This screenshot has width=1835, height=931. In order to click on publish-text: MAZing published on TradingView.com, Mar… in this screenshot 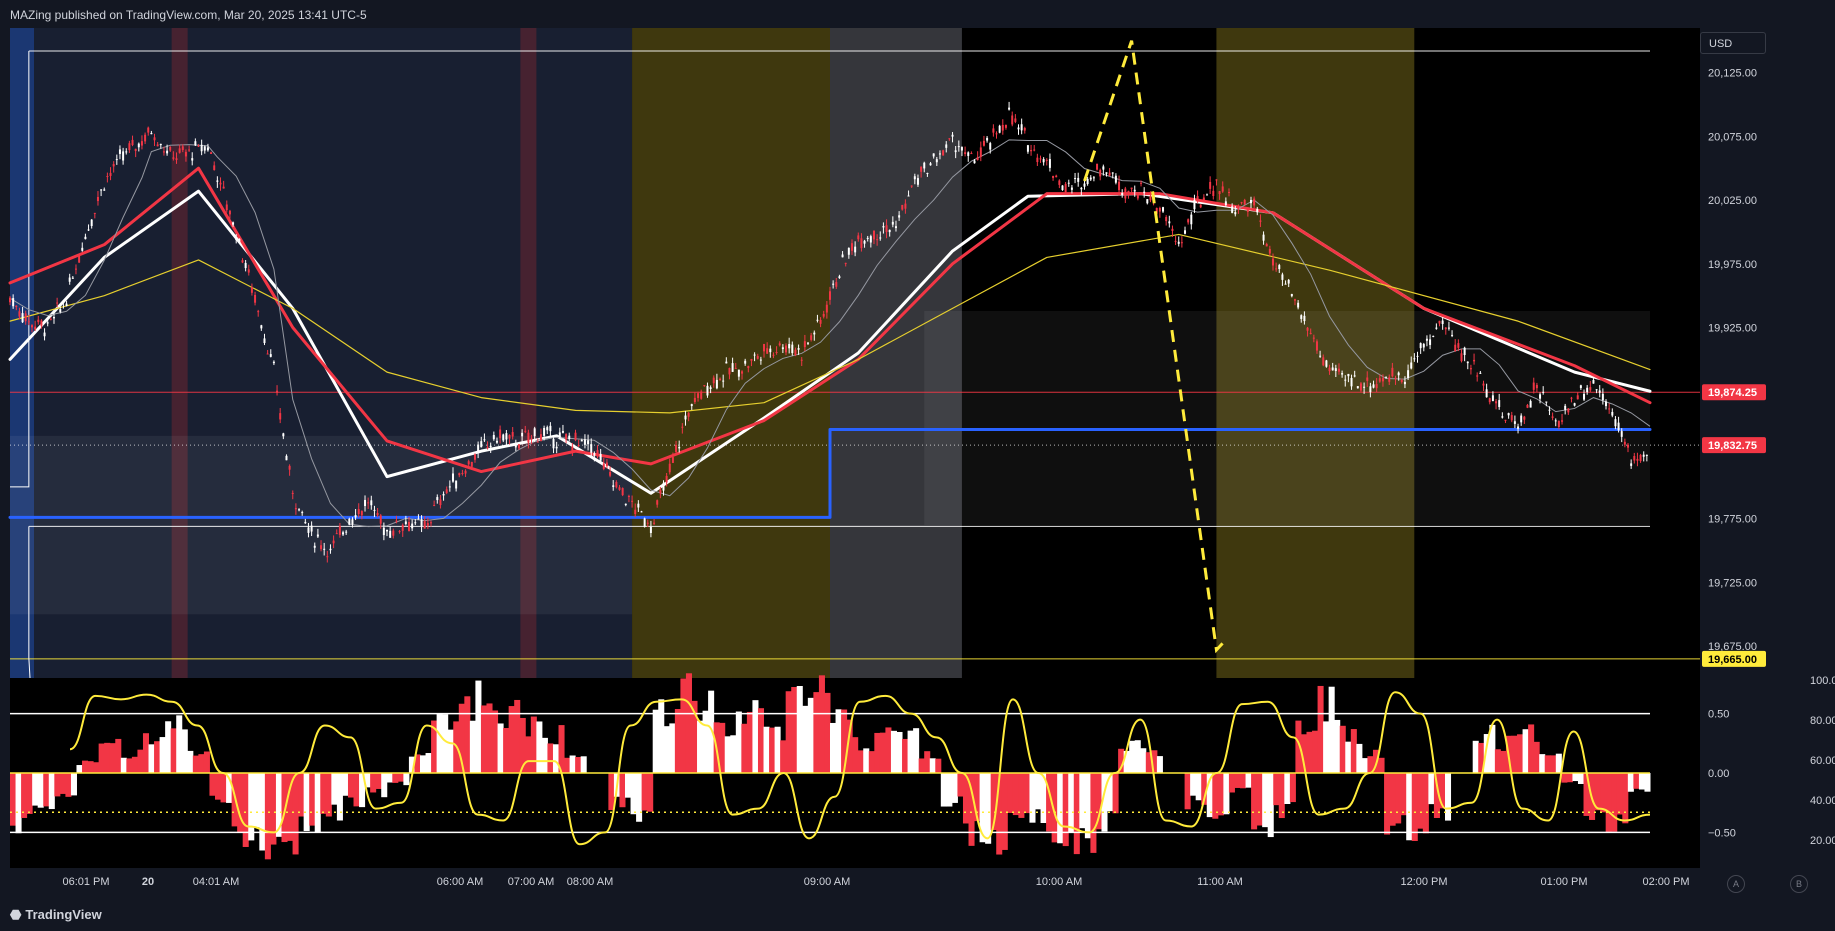, I will do `click(188, 15)`.